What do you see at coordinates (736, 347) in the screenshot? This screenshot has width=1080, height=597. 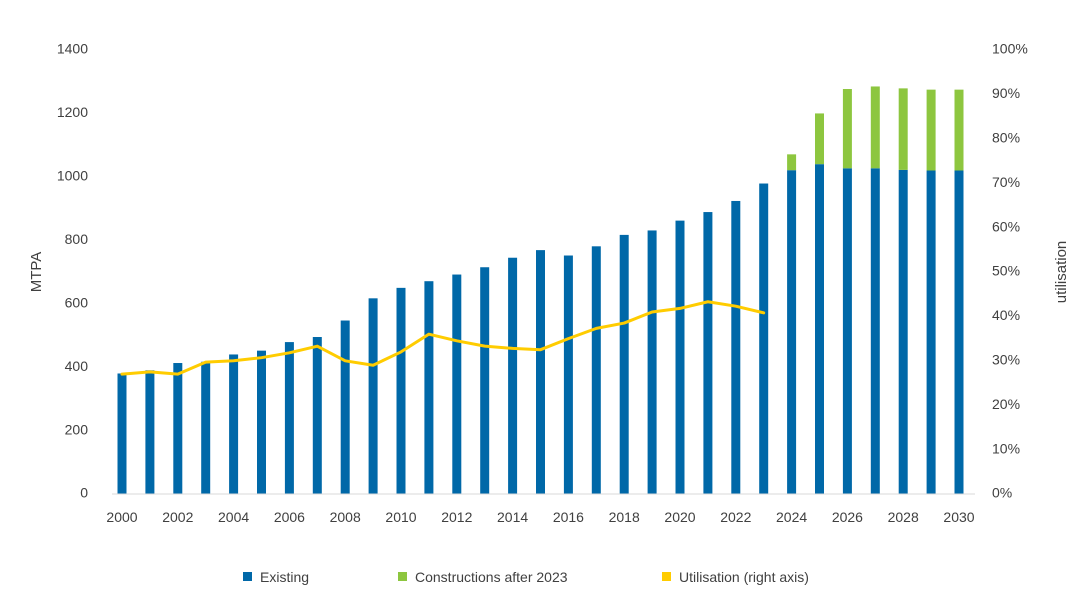 I see `bar-existing-2022` at bounding box center [736, 347].